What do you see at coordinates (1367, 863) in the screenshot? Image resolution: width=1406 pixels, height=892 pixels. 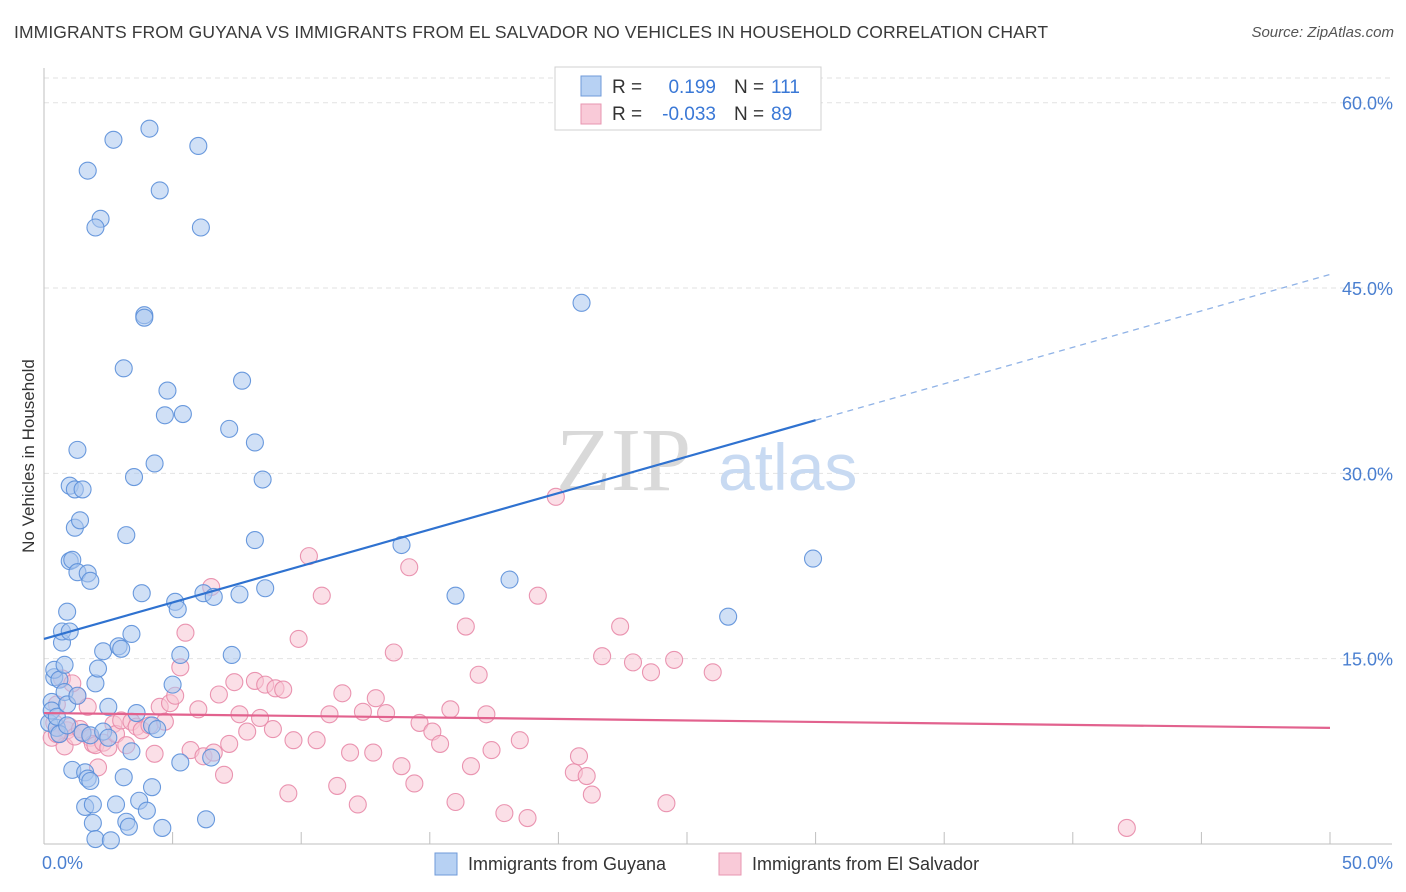 I see `x-tick-label-1: 50.0%` at bounding box center [1367, 863].